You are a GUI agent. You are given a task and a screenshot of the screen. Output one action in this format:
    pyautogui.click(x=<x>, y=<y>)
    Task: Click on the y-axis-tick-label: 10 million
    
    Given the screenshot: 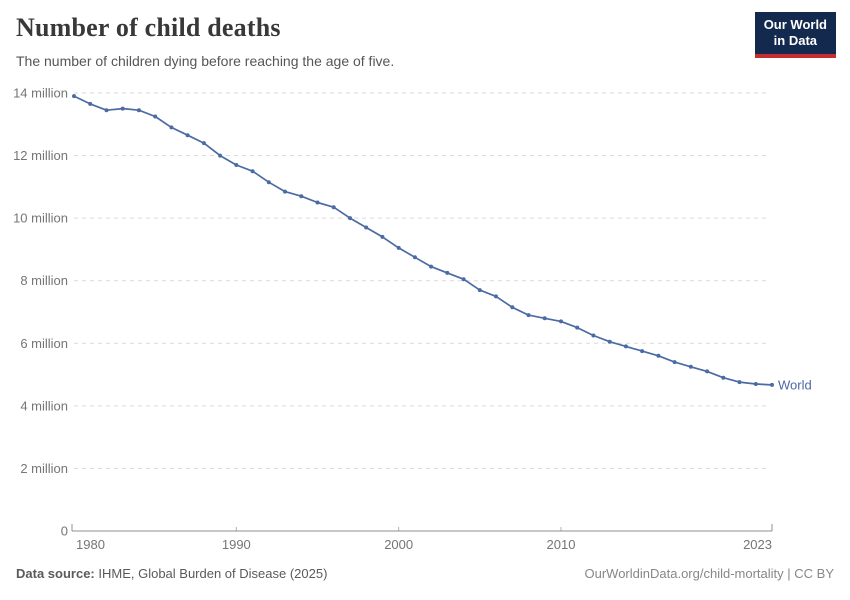 What is the action you would take?
    pyautogui.click(x=40, y=218)
    